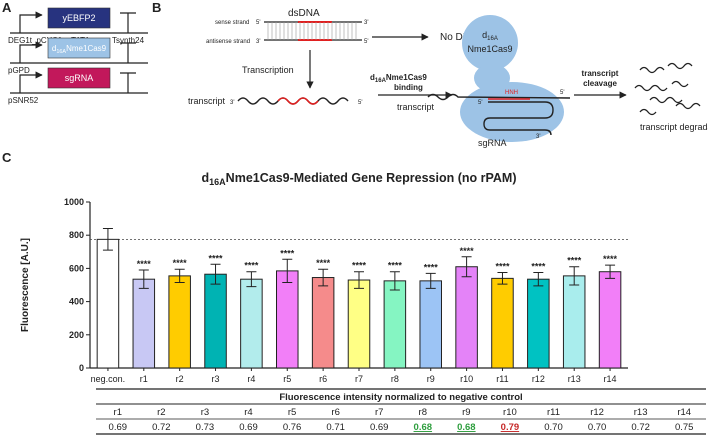 Image resolution: width=708 pixels, height=435 pixels. Describe the element at coordinates (502, 379) in the screenshot. I see `x-tick-label: r11` at that location.